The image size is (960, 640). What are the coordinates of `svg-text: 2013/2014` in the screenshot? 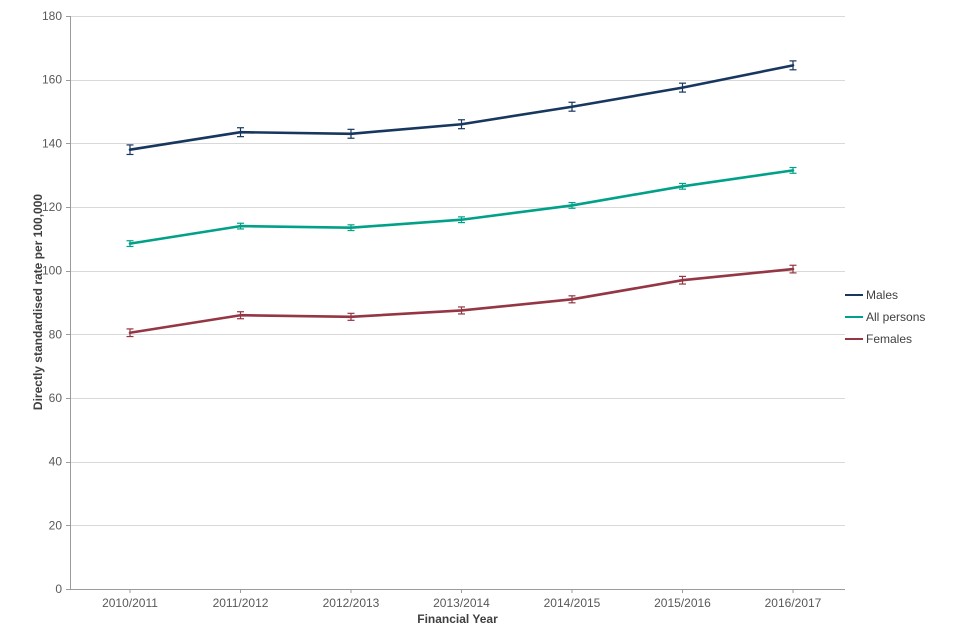 It's located at (461, 603).